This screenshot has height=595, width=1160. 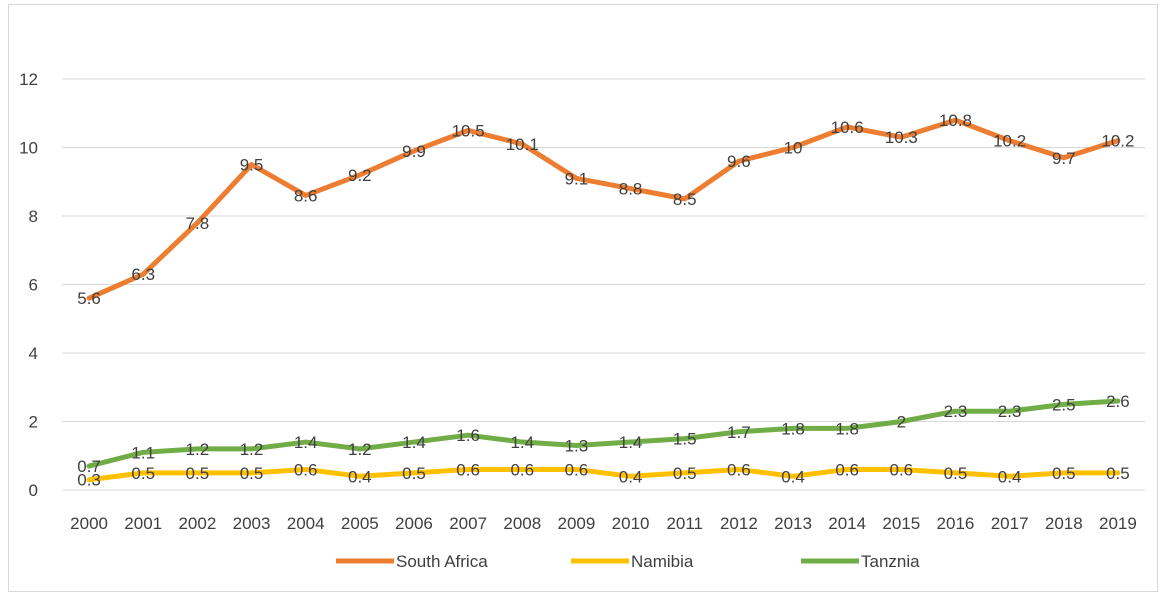 What do you see at coordinates (1064, 404) in the screenshot?
I see `data-label: 2.5` at bounding box center [1064, 404].